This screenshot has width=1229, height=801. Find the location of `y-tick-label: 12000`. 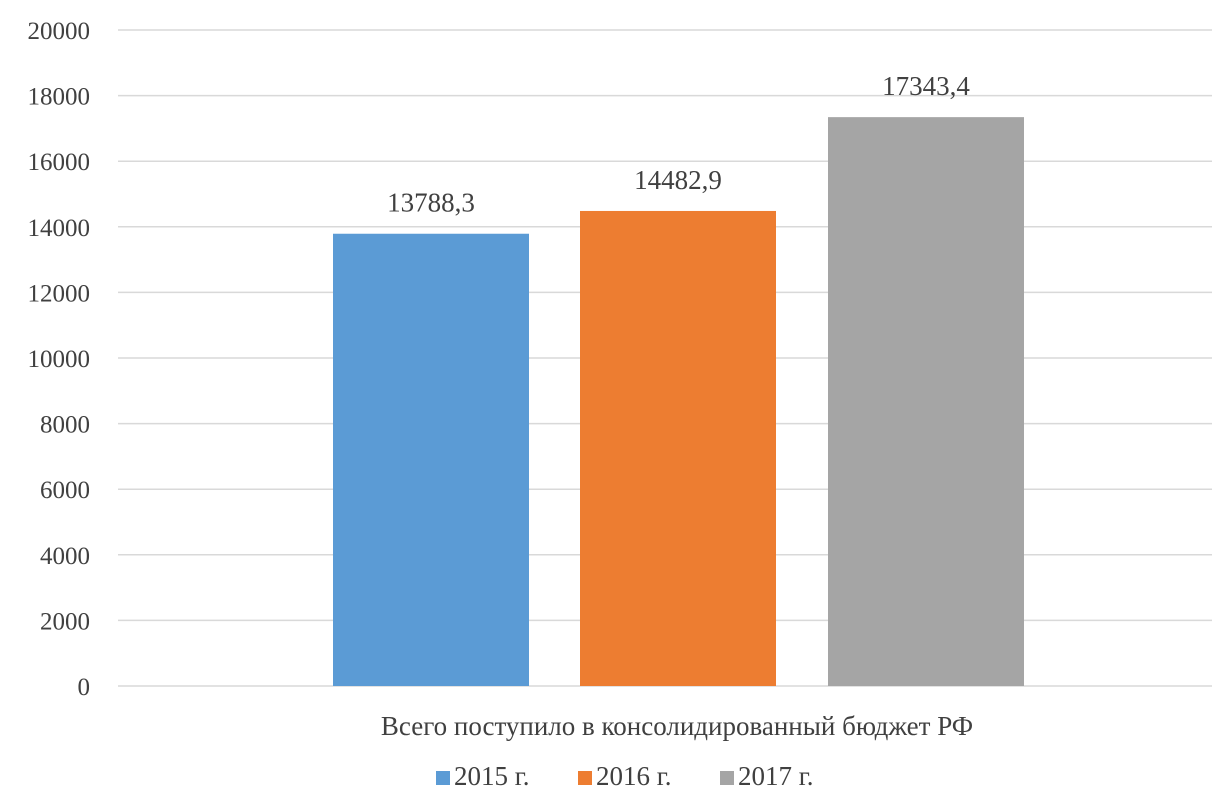

y-tick-label: 12000 is located at coordinates (59, 293).